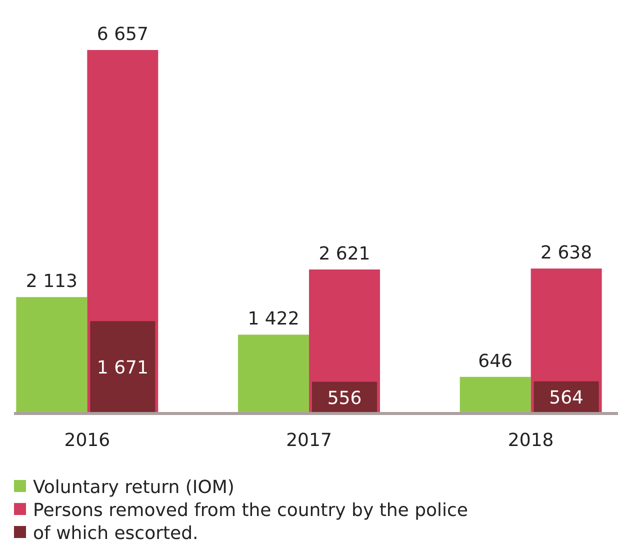 This screenshot has height=542, width=618. I want to click on data-label: 2 621, so click(344, 253).